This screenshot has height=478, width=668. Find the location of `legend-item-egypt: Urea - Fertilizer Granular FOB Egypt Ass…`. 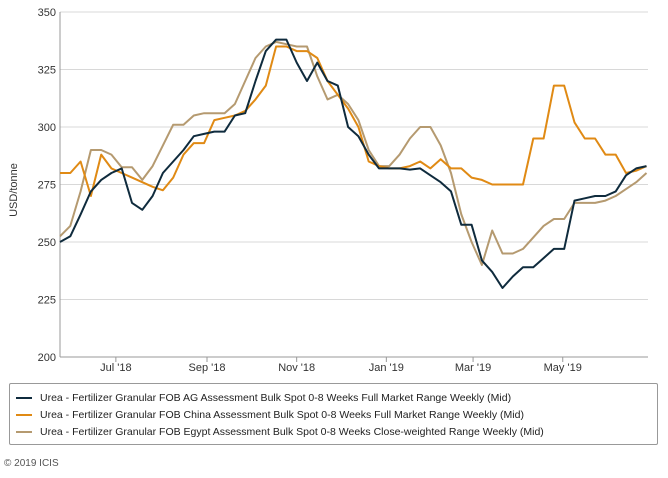

legend-item-egypt: Urea - Fertilizer Granular FOB Egypt Ass… is located at coordinates (280, 432).